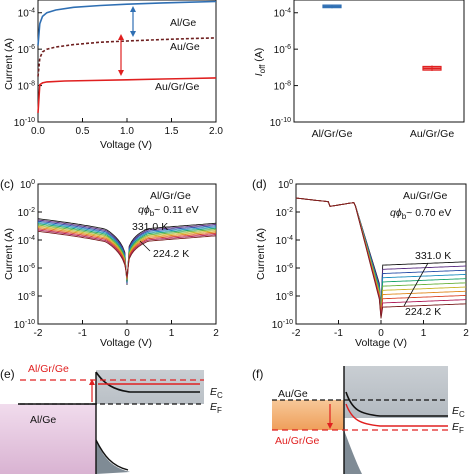 This screenshot has width=474, height=474. Describe the element at coordinates (259, 184) in the screenshot. I see `panel-d-label: (d)` at that location.